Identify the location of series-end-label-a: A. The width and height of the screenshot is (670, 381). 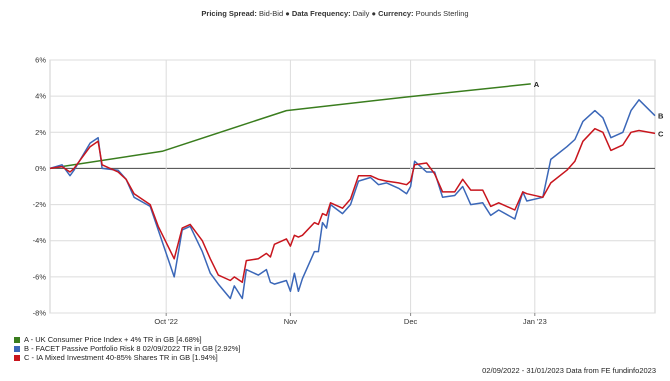
(537, 84).